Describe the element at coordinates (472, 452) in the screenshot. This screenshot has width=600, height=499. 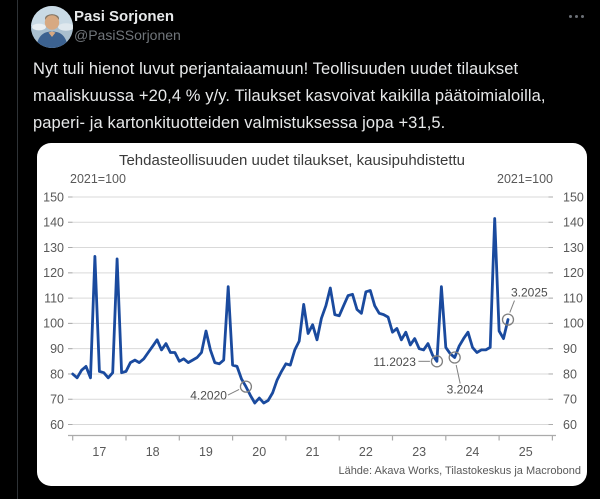
I see `svg-text: 24` at that location.